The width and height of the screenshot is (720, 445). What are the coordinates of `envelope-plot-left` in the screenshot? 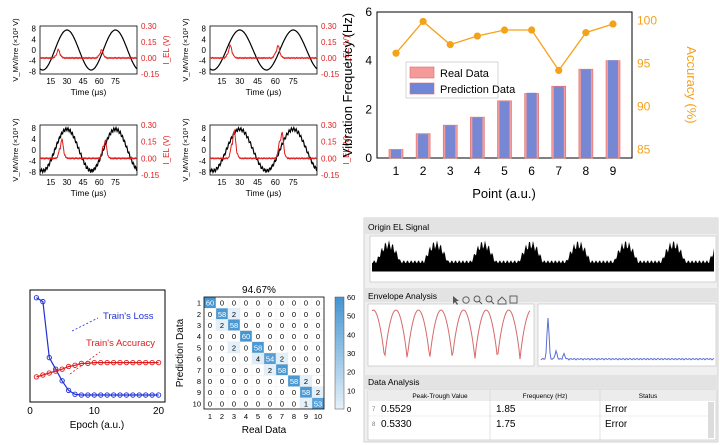 It's located at (451, 335).